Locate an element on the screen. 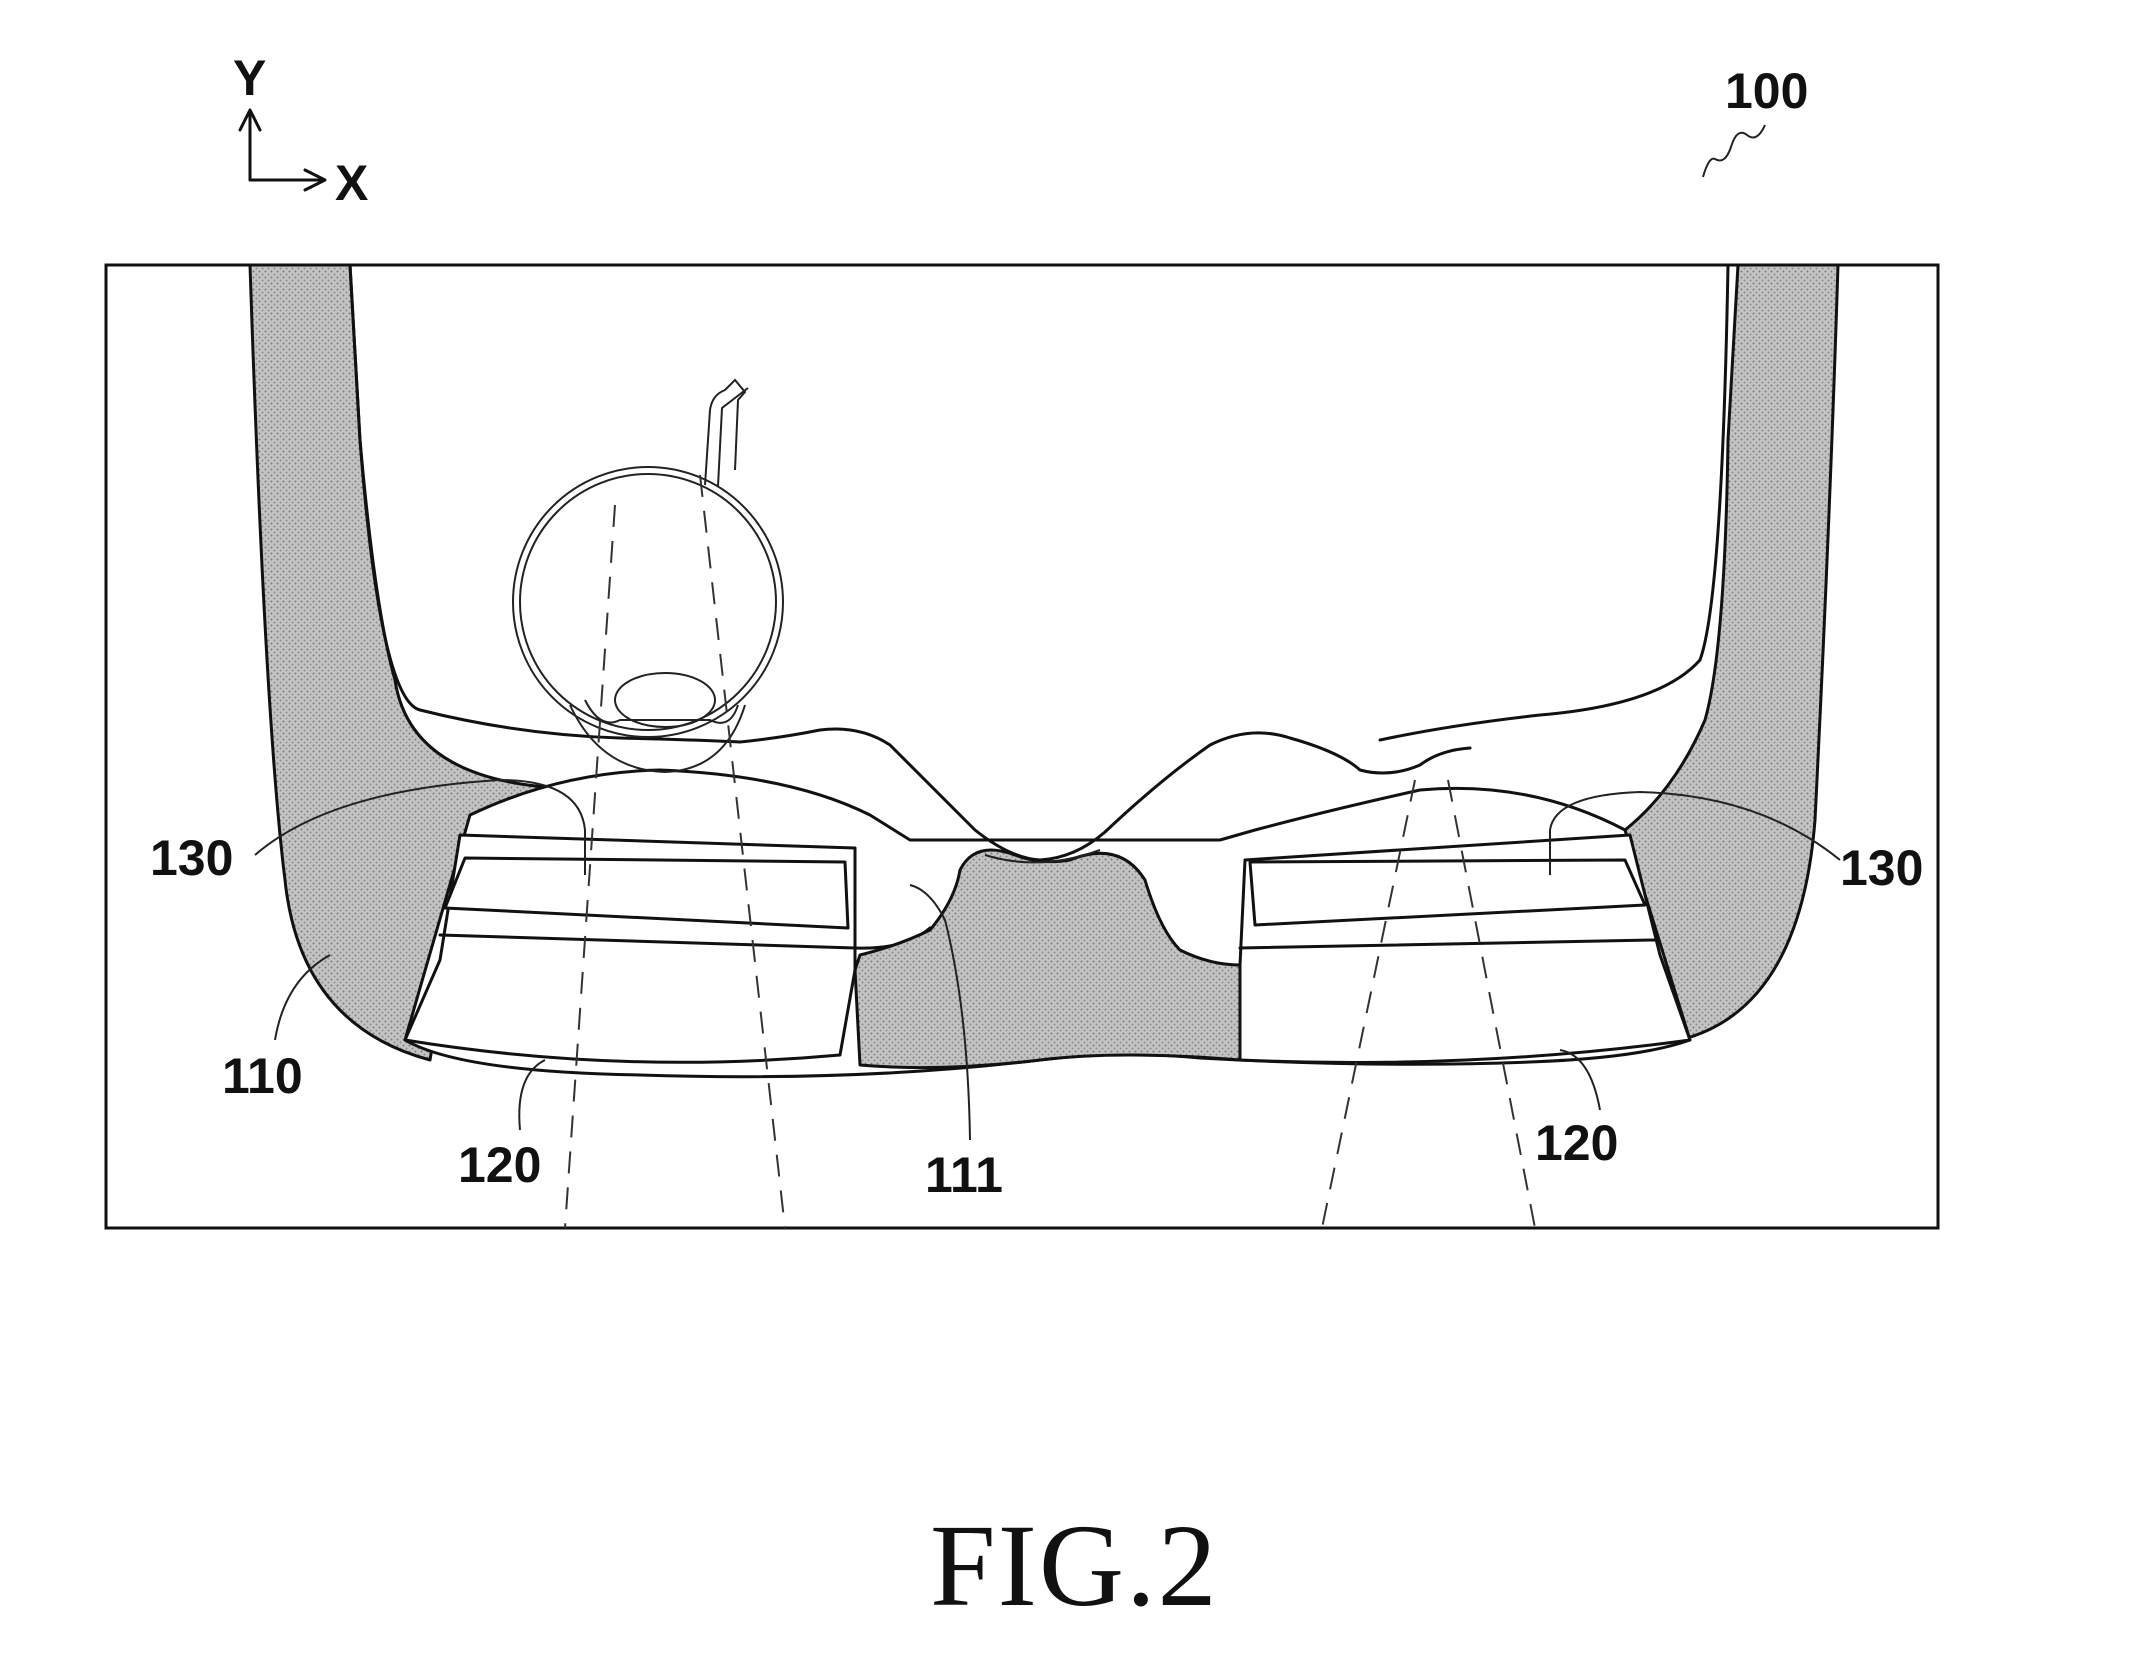 This screenshot has width=2130, height=1667. label-light-guide-right: 130 is located at coordinates (1881, 868).